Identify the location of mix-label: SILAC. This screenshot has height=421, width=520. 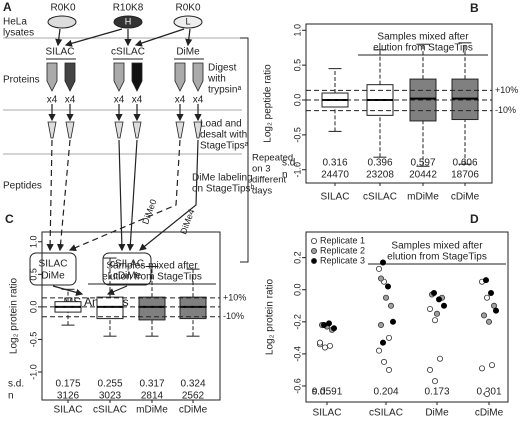
(53, 264).